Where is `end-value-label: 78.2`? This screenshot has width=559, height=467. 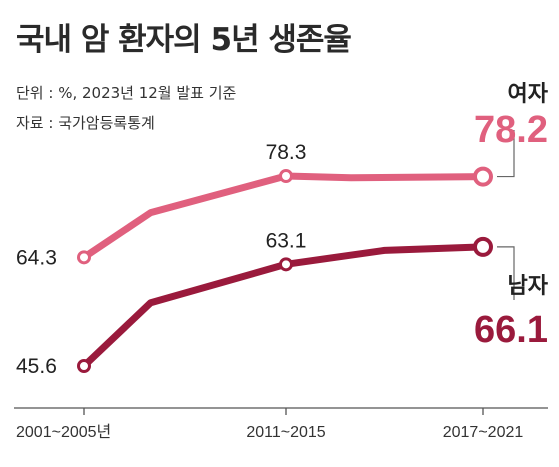 end-value-label: 78.2 is located at coordinates (511, 130).